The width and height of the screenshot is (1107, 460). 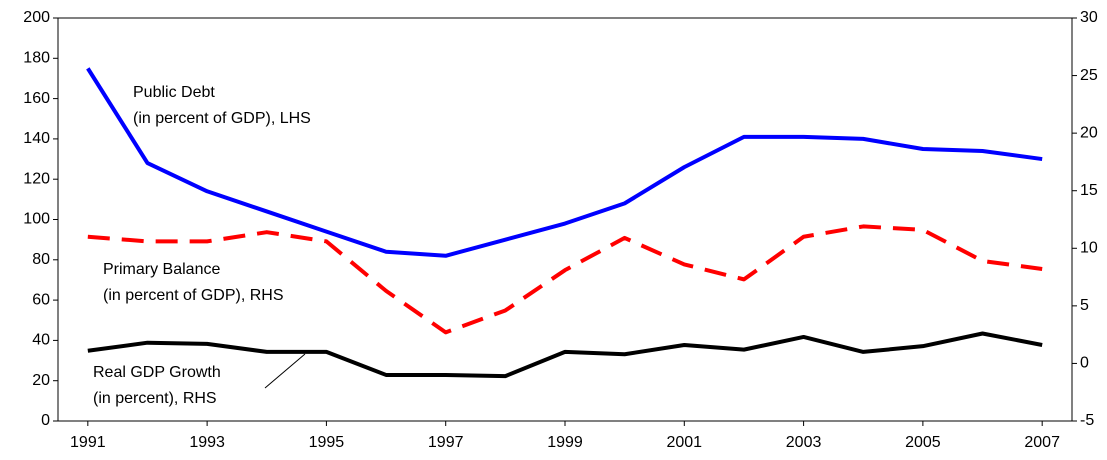 What do you see at coordinates (207, 442) in the screenshot?
I see `x-tick-label: 1993` at bounding box center [207, 442].